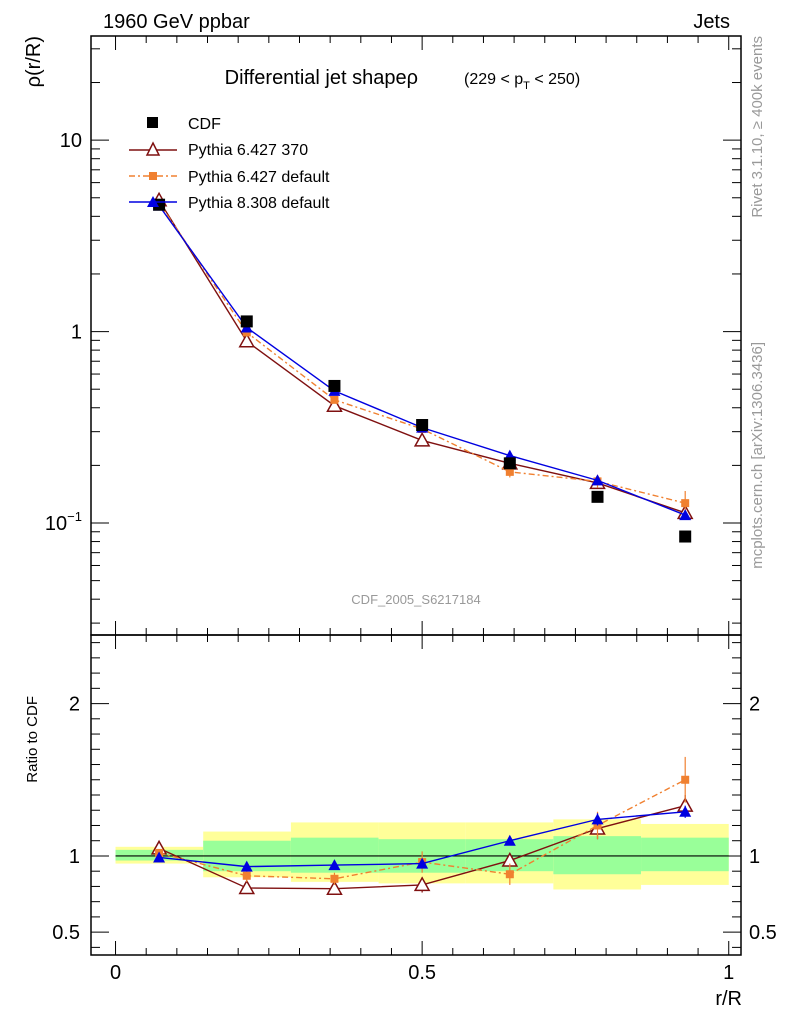 This screenshot has height=1024, width=786. I want to click on legend-label-p8: Pythia 8.308 default, so click(259, 203).